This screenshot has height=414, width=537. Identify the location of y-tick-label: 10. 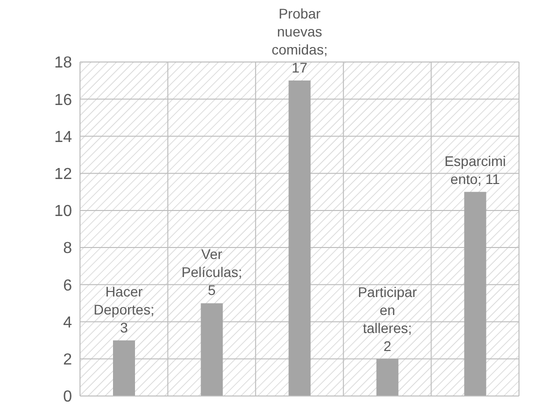
(63, 211).